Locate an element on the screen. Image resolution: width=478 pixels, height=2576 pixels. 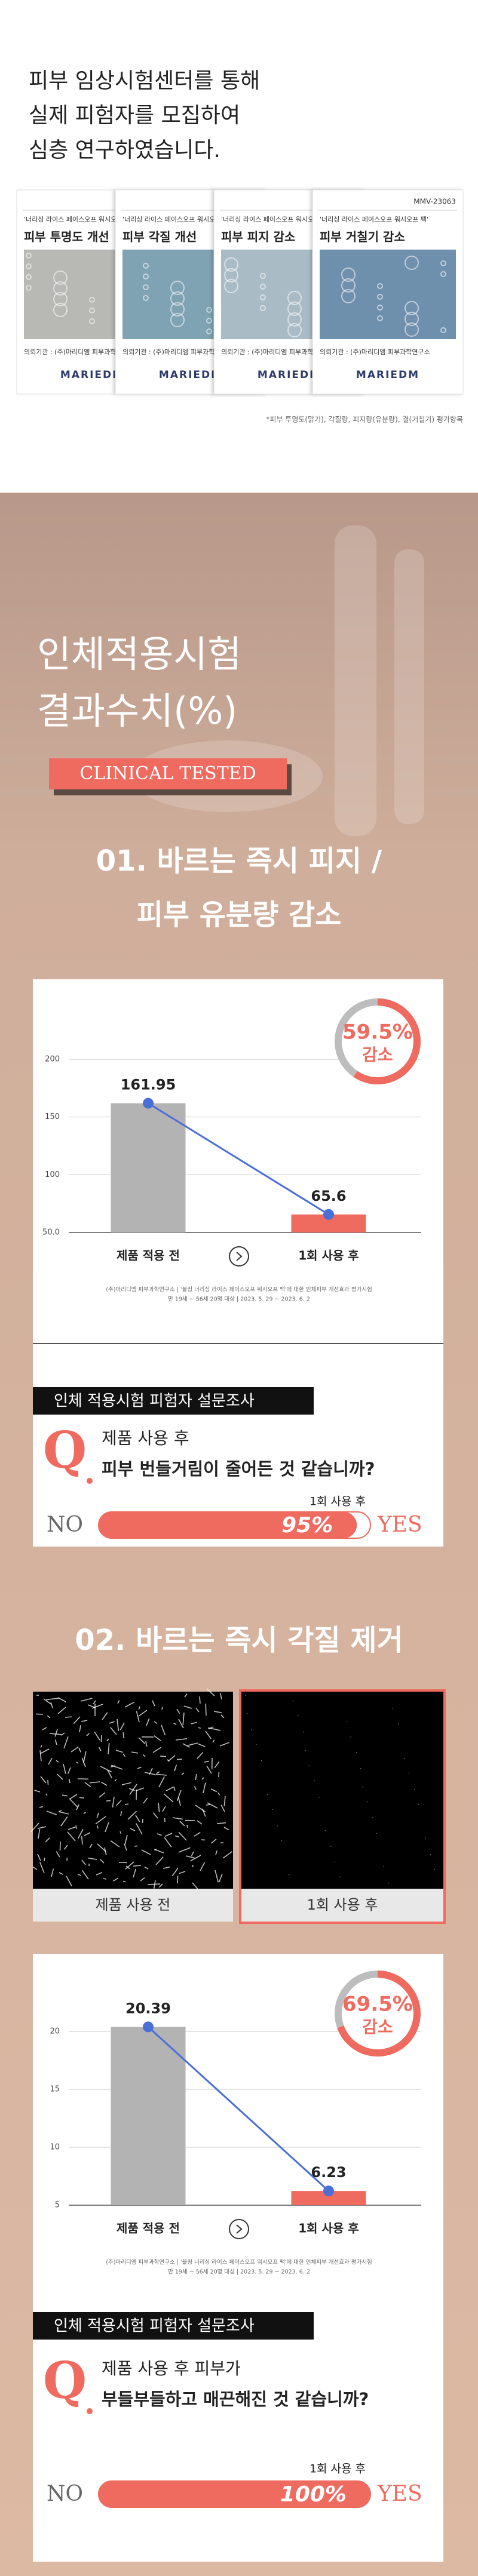
value-label: 20.39 is located at coordinates (148, 2008).